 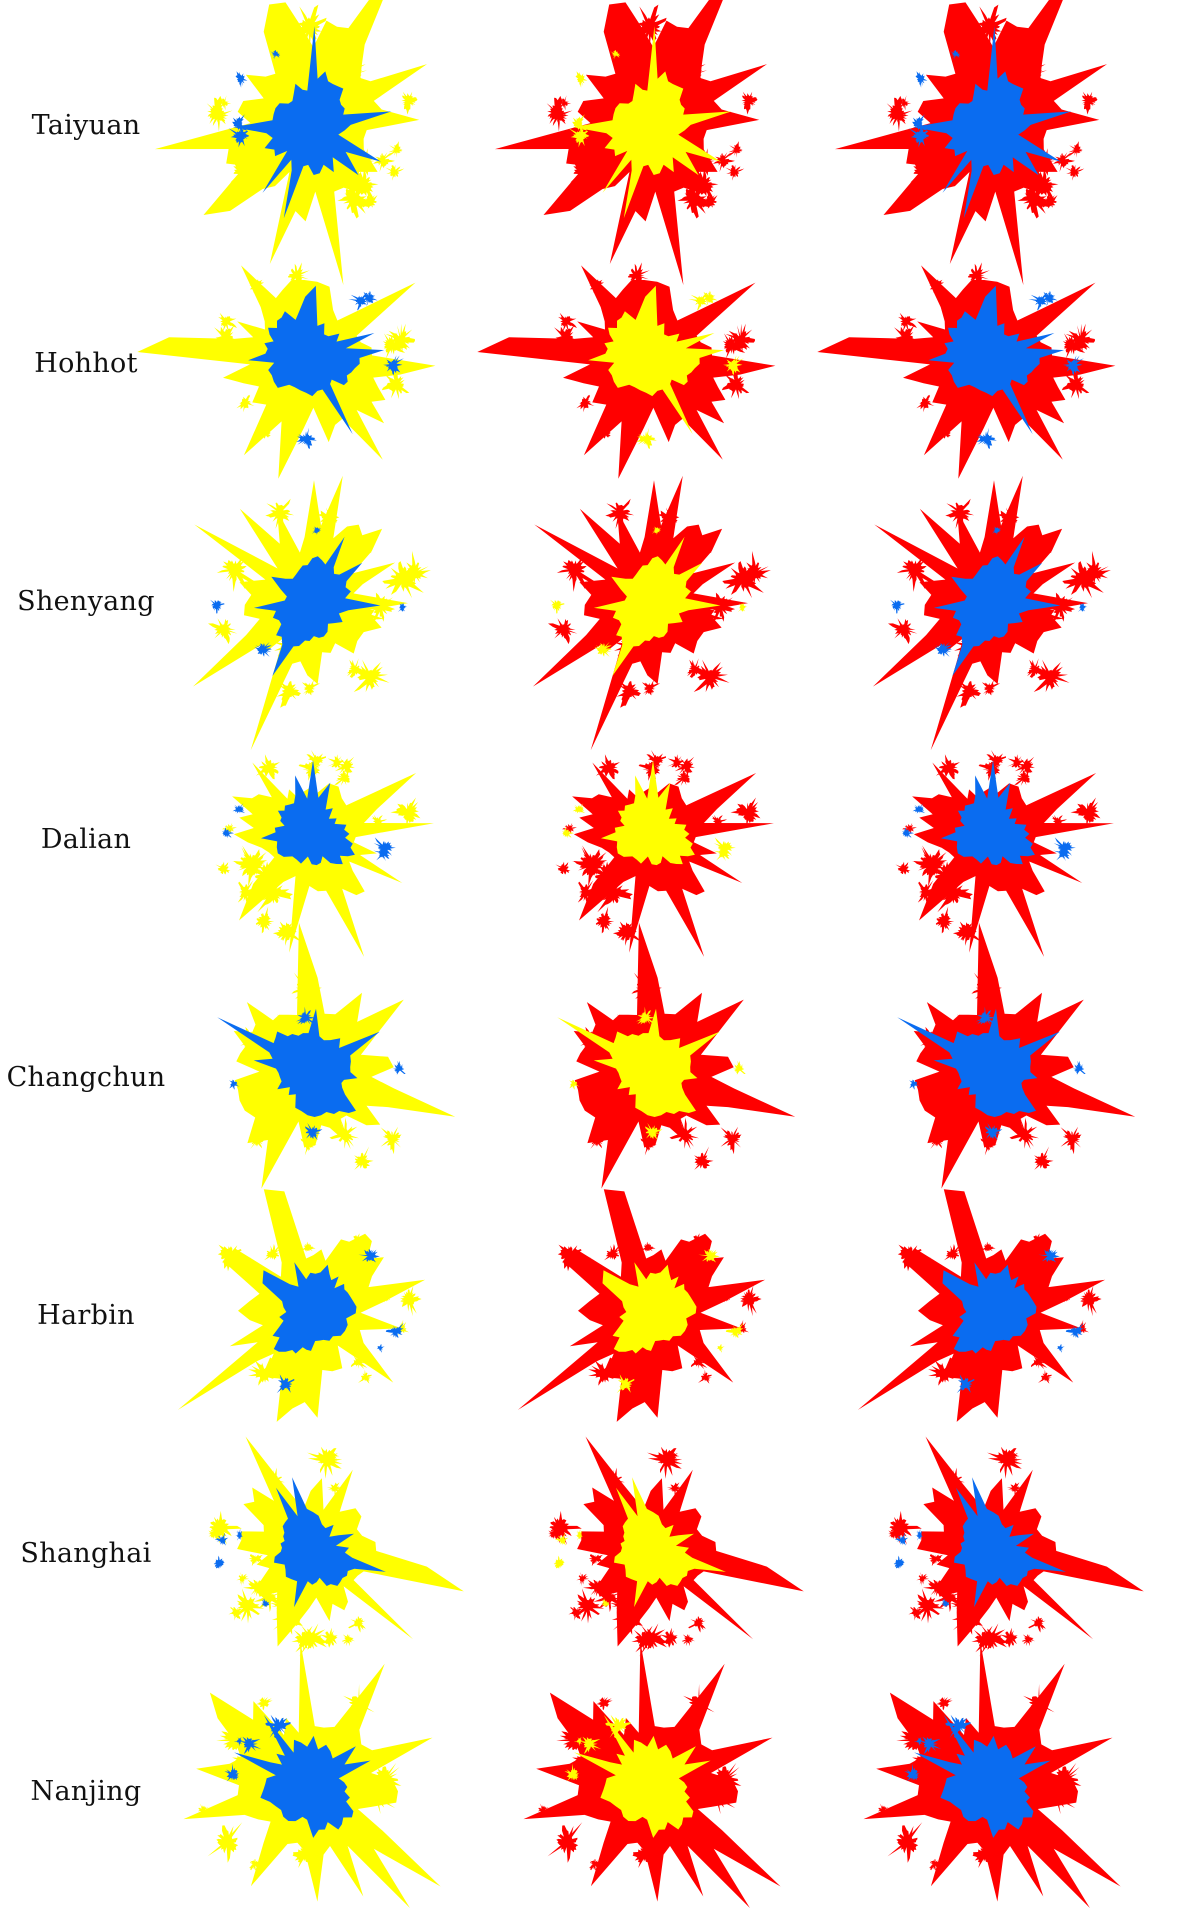 I want to click on urban-extent-outer, so click(x=690, y=1541).